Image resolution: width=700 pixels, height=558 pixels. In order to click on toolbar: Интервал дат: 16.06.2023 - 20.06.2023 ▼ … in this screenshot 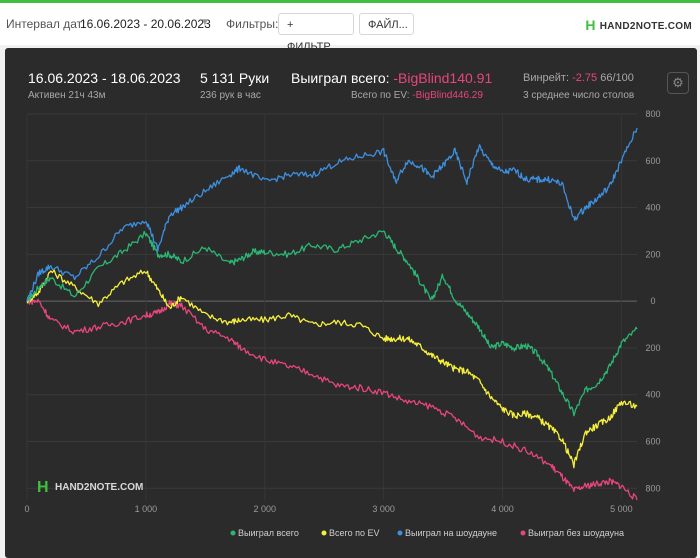, I will do `click(350, 28)`.